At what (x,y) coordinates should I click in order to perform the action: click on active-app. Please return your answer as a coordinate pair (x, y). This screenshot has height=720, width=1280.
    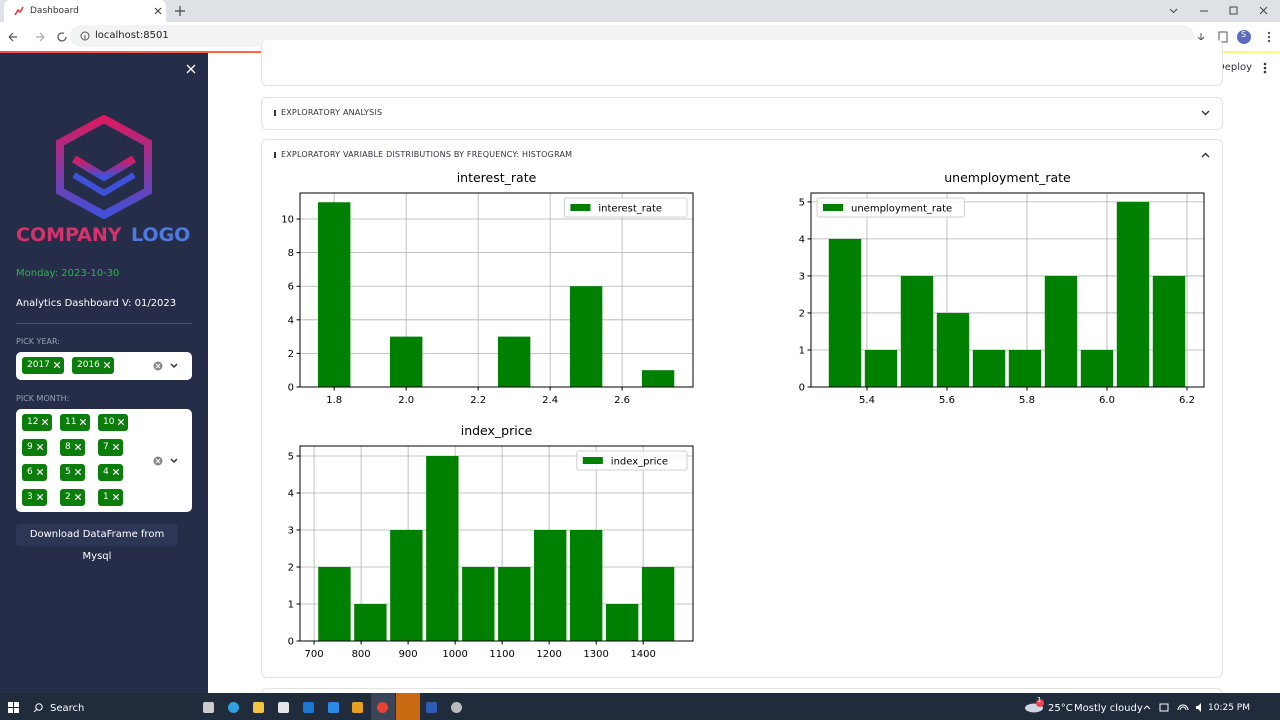
    Looking at the image, I should click on (383, 706).